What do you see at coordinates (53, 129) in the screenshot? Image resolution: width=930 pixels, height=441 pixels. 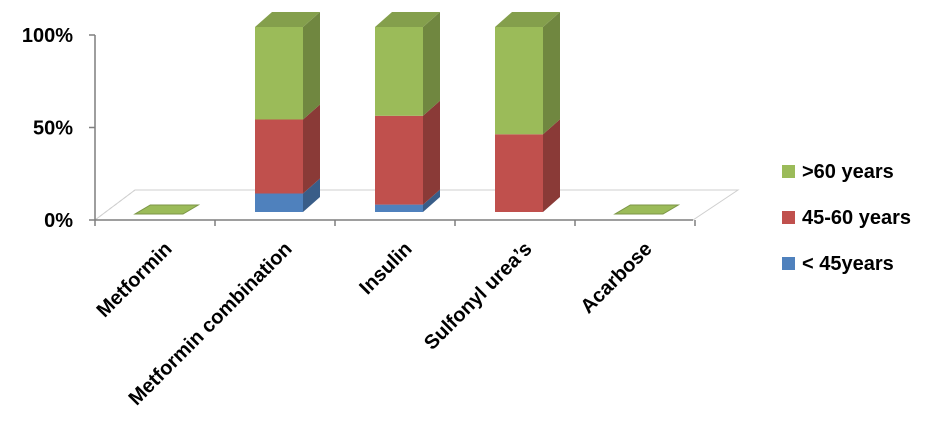 I see `y-tick-label: 50%` at bounding box center [53, 129].